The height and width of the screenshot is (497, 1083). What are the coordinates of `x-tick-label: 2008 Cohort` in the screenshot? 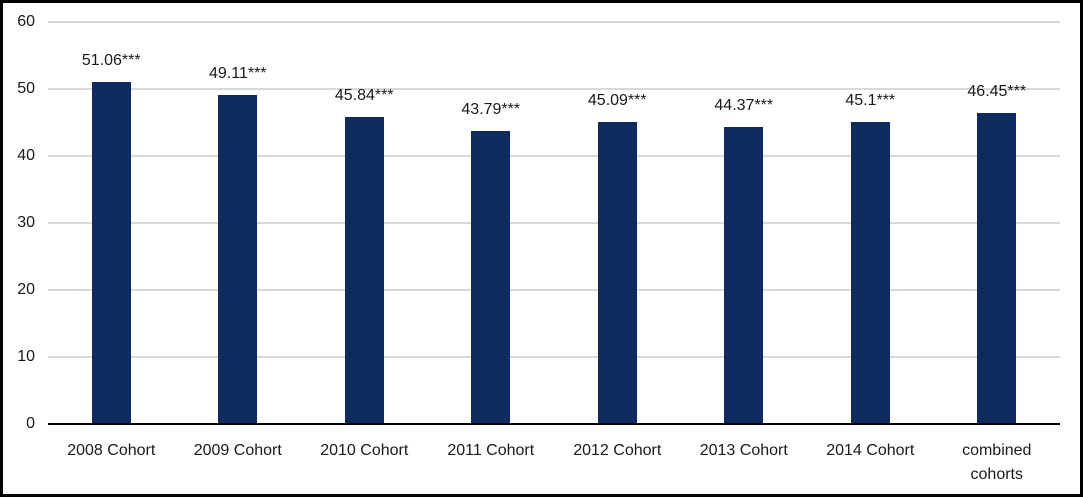 It's located at (111, 450).